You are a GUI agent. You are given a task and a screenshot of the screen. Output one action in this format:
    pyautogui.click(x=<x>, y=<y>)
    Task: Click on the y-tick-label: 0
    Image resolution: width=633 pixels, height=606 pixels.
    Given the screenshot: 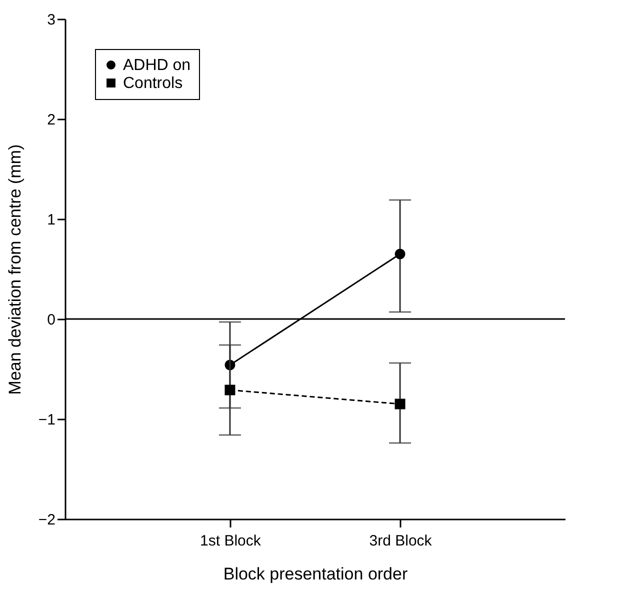 What is the action you would take?
    pyautogui.click(x=51, y=320)
    